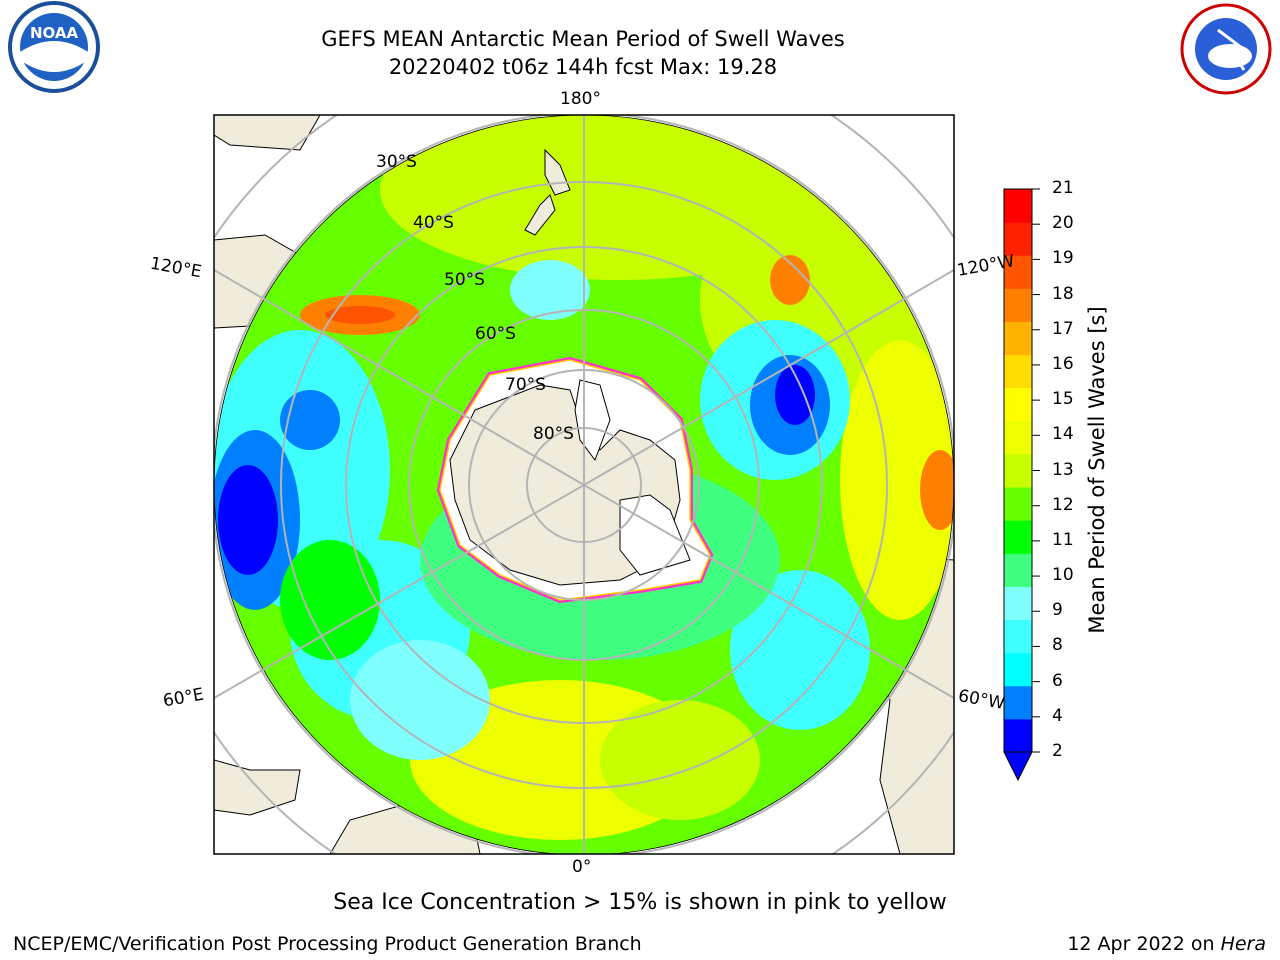  Describe the element at coordinates (1063, 363) in the screenshot. I see `colorbar-tick-label: 16` at that location.